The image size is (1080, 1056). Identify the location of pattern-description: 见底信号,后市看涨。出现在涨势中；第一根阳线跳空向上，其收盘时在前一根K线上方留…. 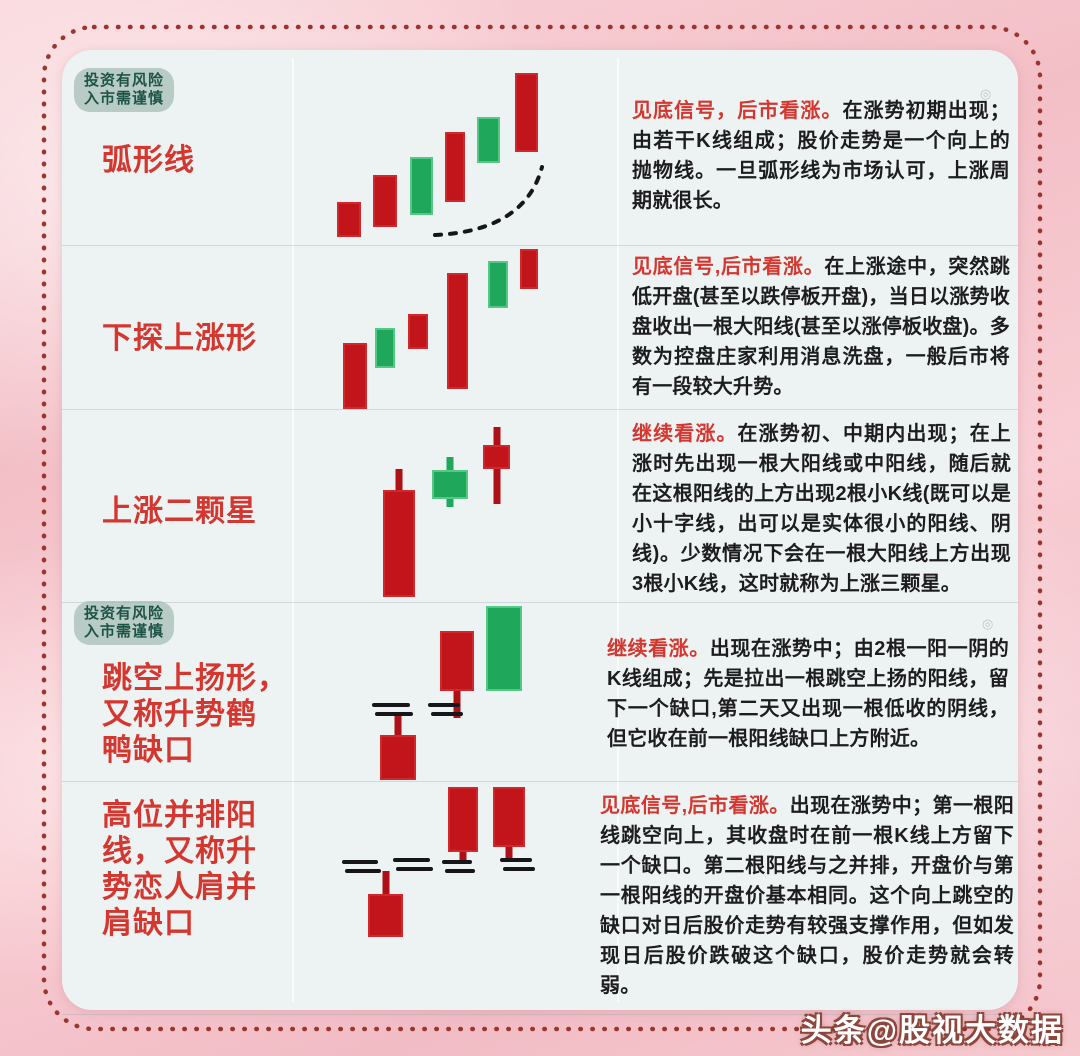
(807, 896).